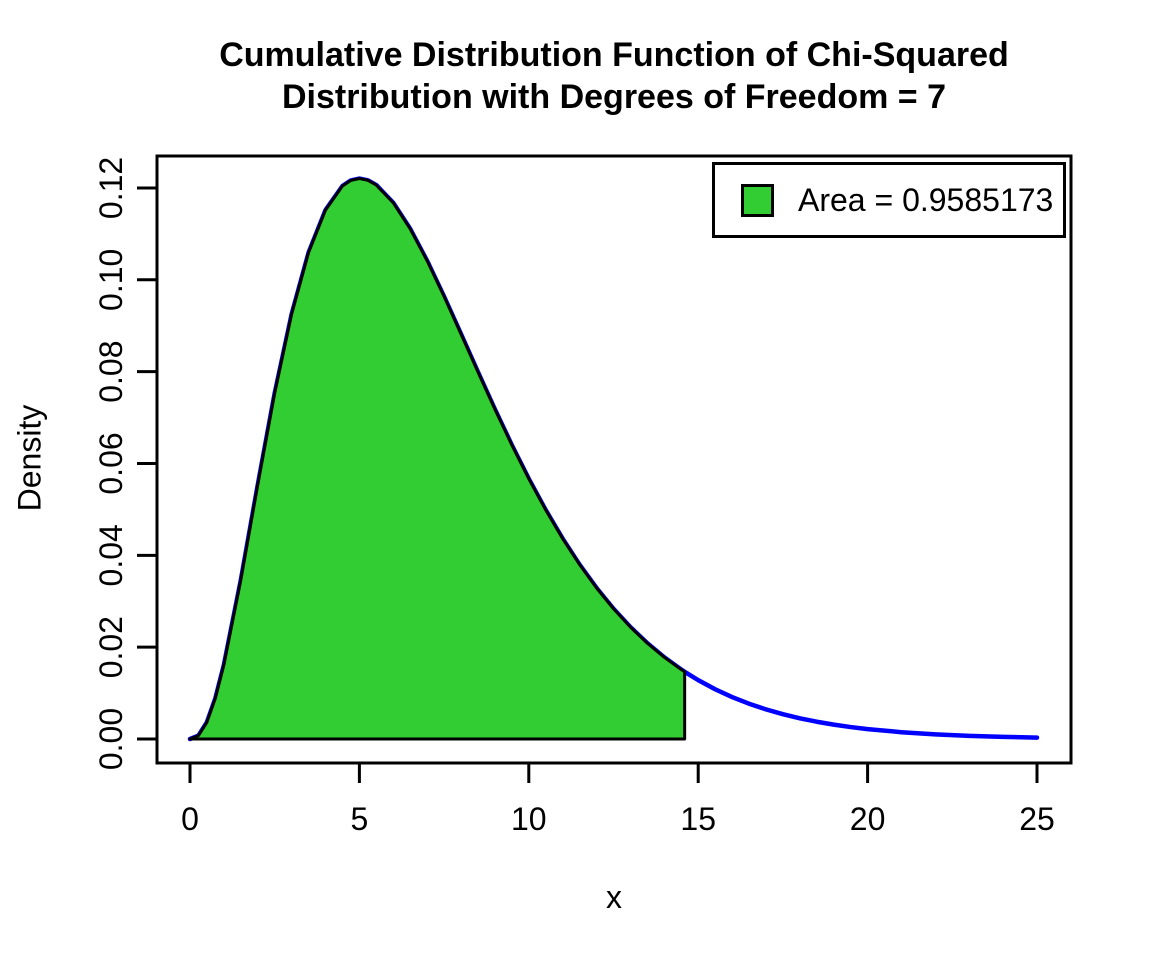 The image size is (1152, 960). I want to click on x-tick-label: 10, so click(529, 819).